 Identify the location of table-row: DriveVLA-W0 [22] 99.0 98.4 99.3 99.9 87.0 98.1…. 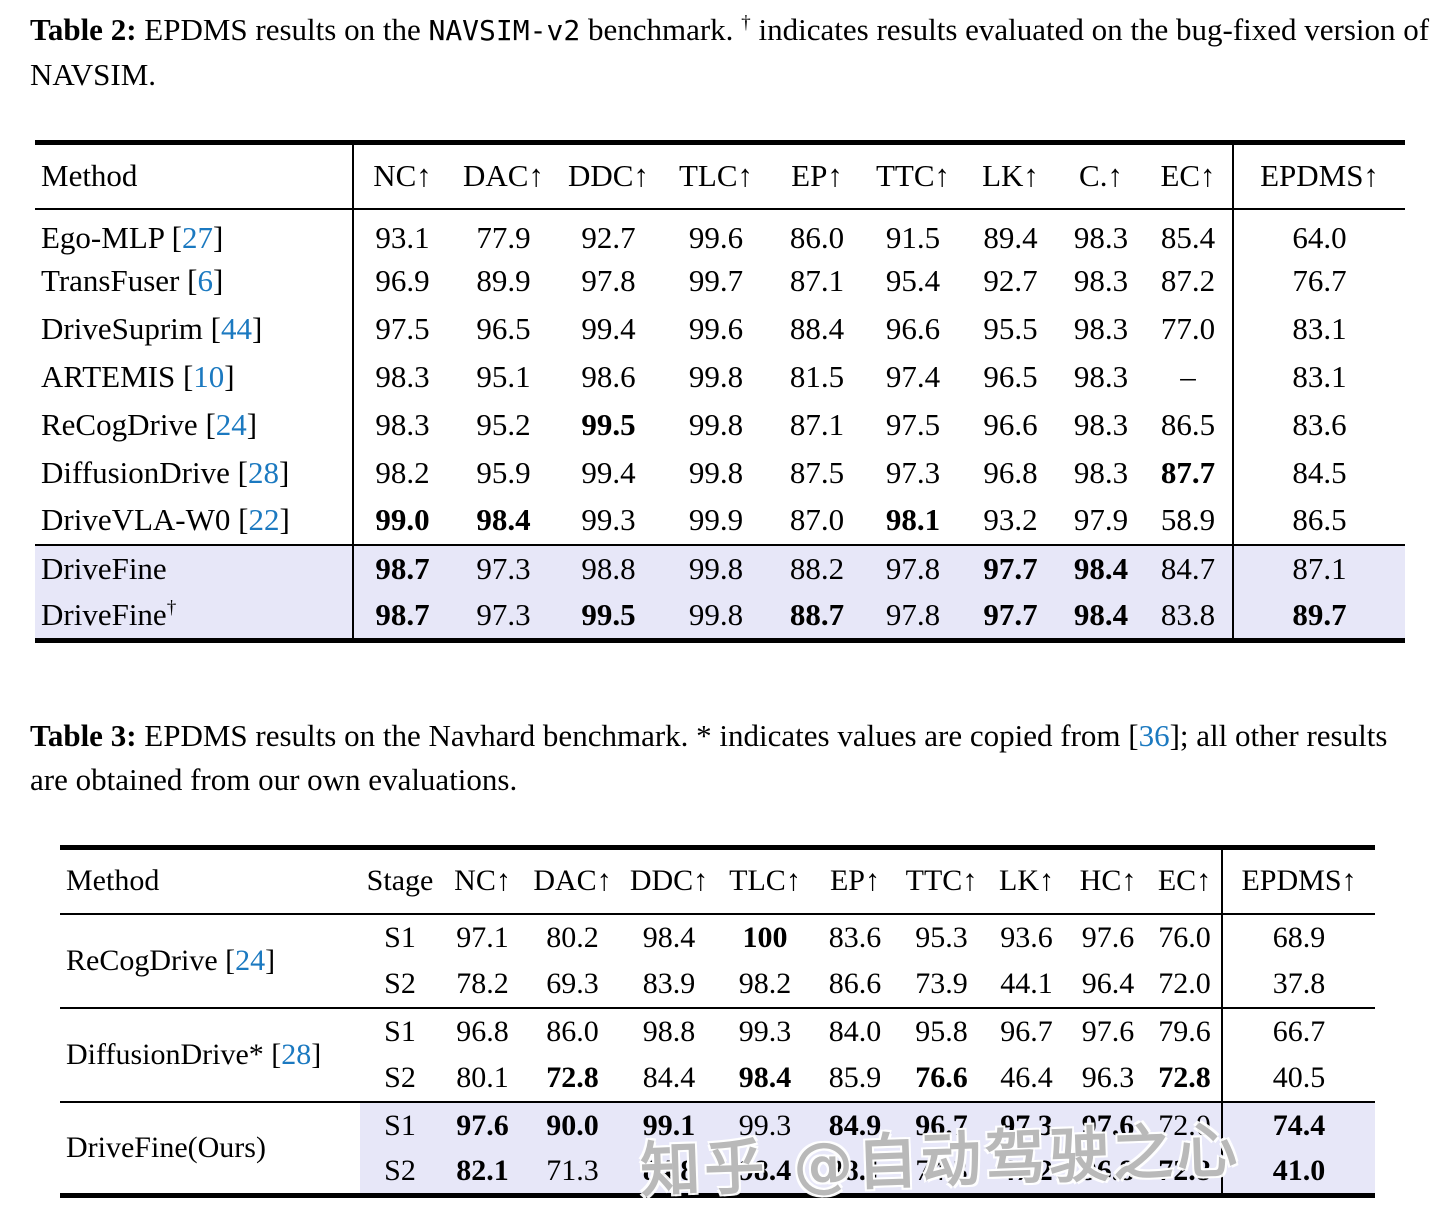
(720, 520).